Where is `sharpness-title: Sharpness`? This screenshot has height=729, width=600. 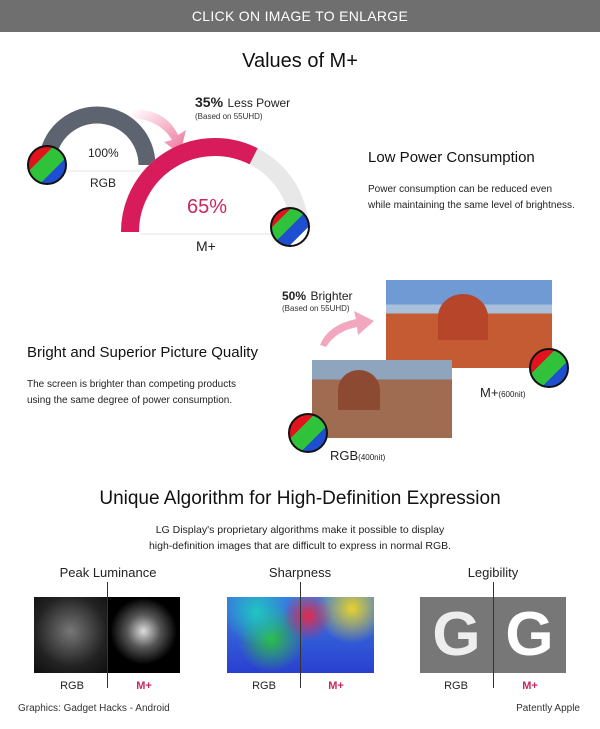
sharpness-title: Sharpness is located at coordinates (300, 572).